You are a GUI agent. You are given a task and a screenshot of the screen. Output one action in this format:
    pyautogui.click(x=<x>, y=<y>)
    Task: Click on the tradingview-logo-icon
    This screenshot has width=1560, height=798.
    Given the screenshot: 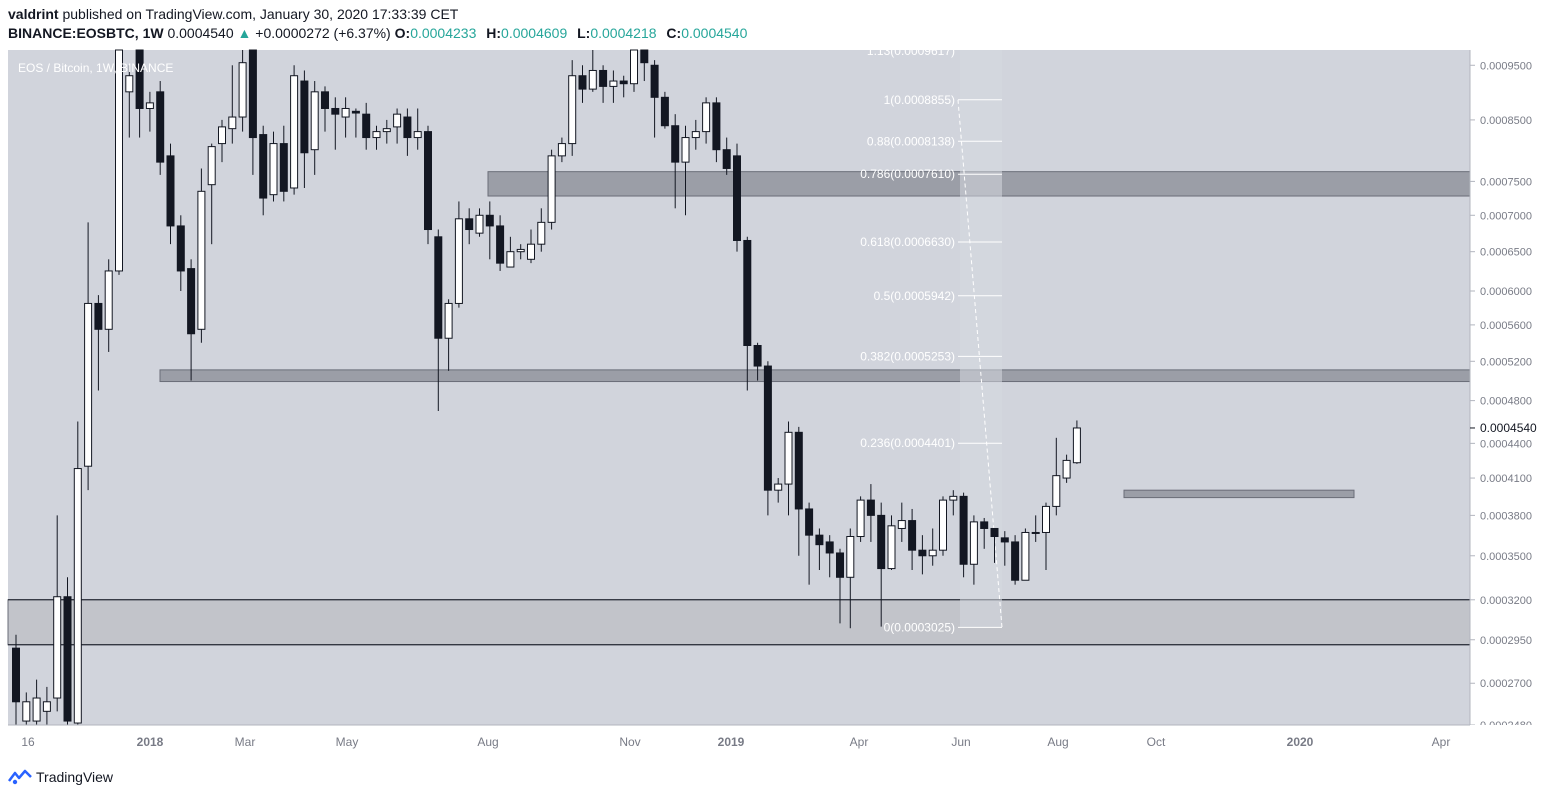 What is the action you would take?
    pyautogui.click(x=20, y=777)
    